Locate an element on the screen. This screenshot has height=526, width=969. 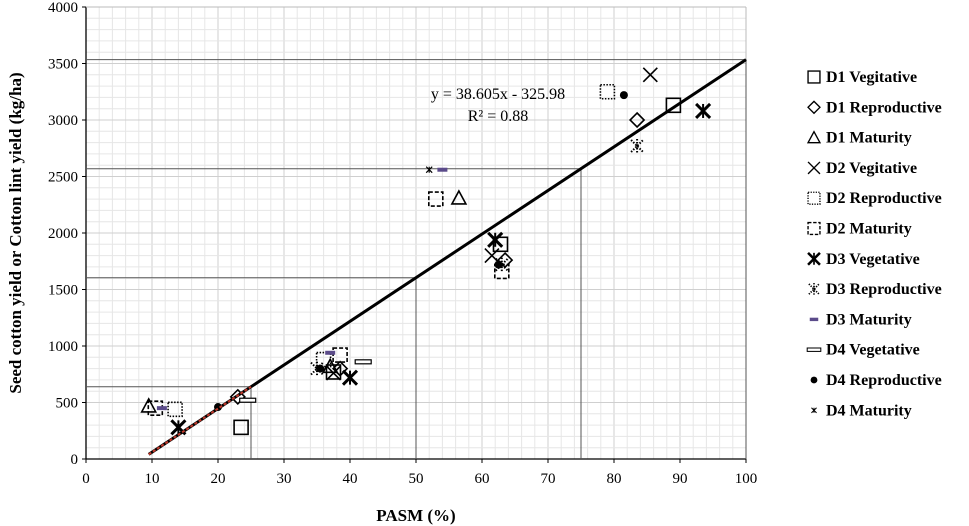
legend-label: D3 Maturity is located at coordinates (869, 319).